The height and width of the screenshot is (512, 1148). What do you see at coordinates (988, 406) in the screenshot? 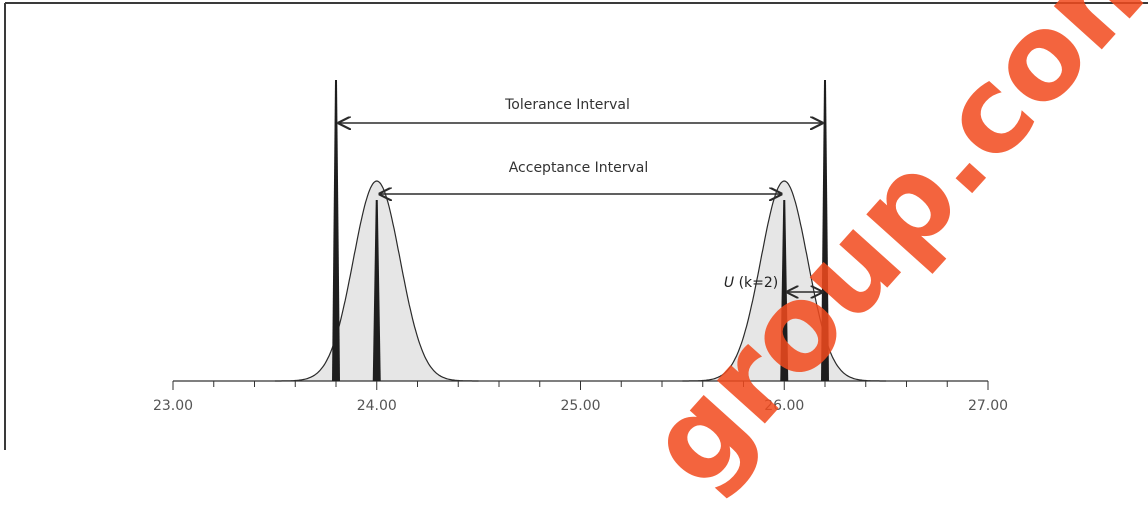
I see `x-tick-label: 27.00` at bounding box center [988, 406].